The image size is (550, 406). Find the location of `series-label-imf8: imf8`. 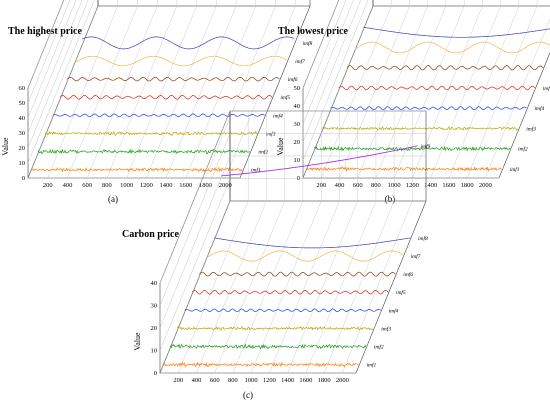

series-label-imf8: imf8 is located at coordinates (423, 238).